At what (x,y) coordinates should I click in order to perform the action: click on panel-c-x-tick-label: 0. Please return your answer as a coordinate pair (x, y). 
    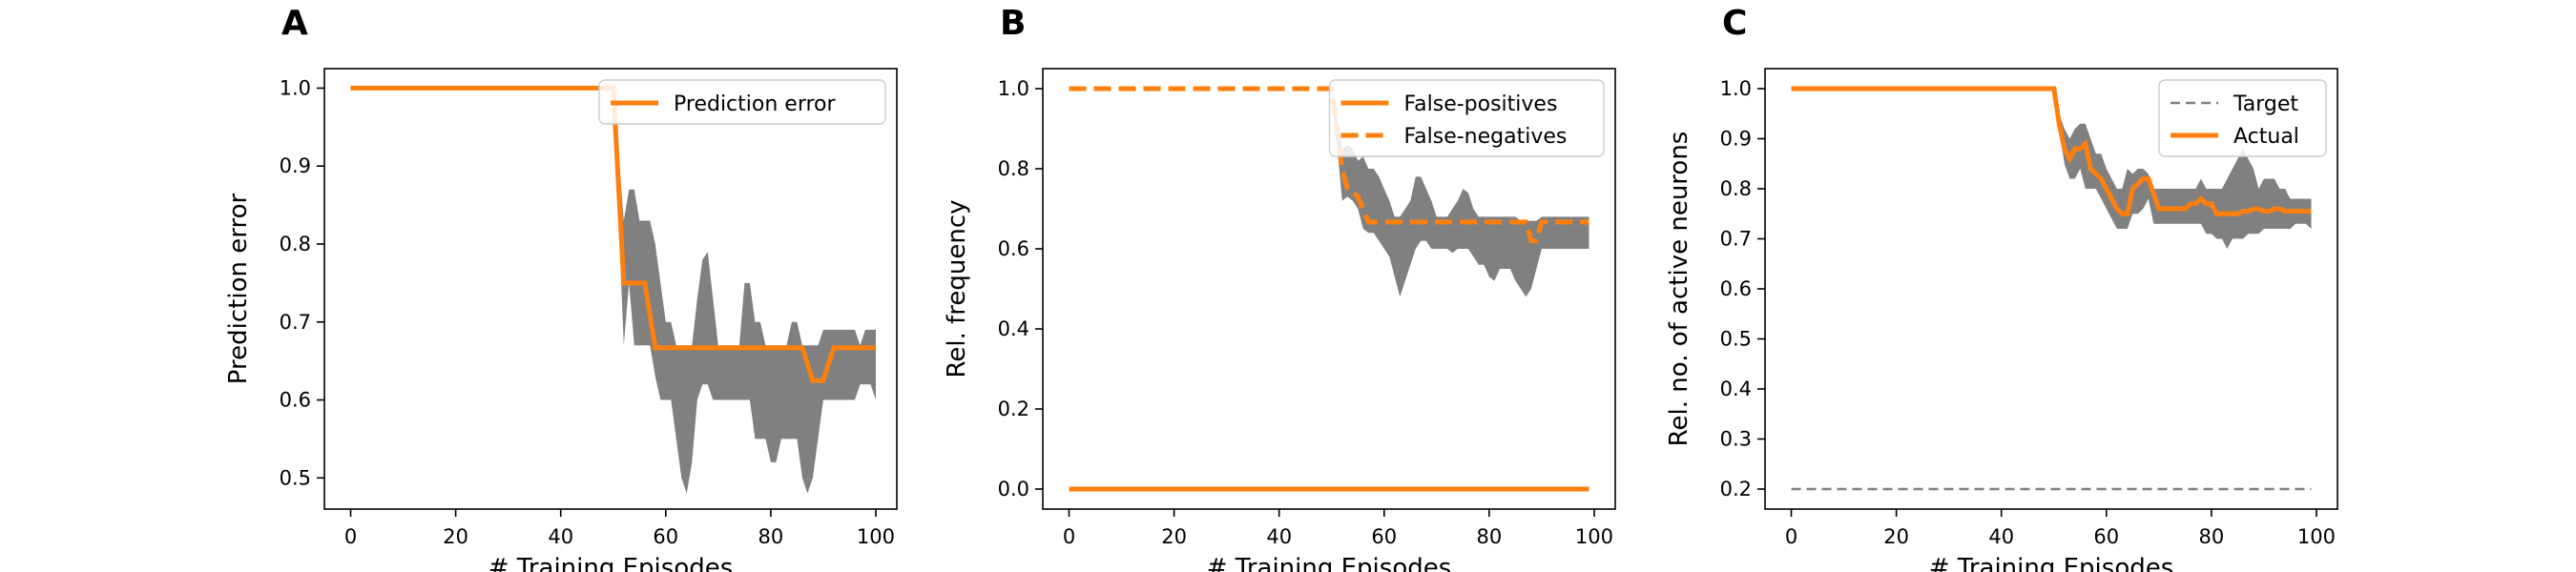
    Looking at the image, I should click on (1791, 536).